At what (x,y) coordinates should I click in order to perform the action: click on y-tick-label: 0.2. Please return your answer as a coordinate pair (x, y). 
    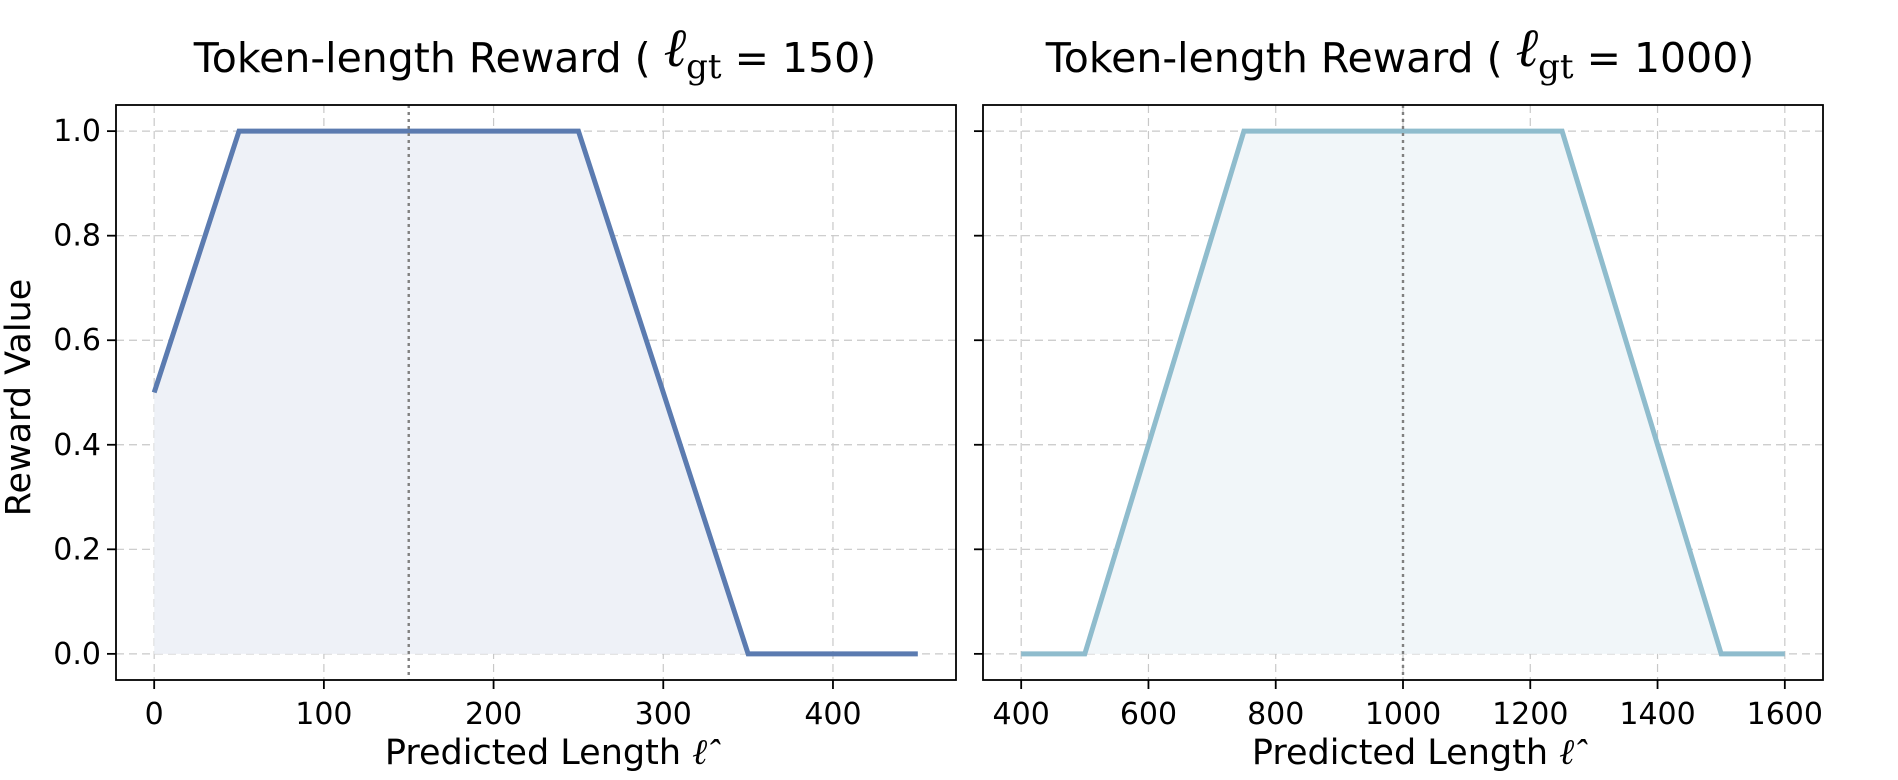
    Looking at the image, I should click on (77, 549).